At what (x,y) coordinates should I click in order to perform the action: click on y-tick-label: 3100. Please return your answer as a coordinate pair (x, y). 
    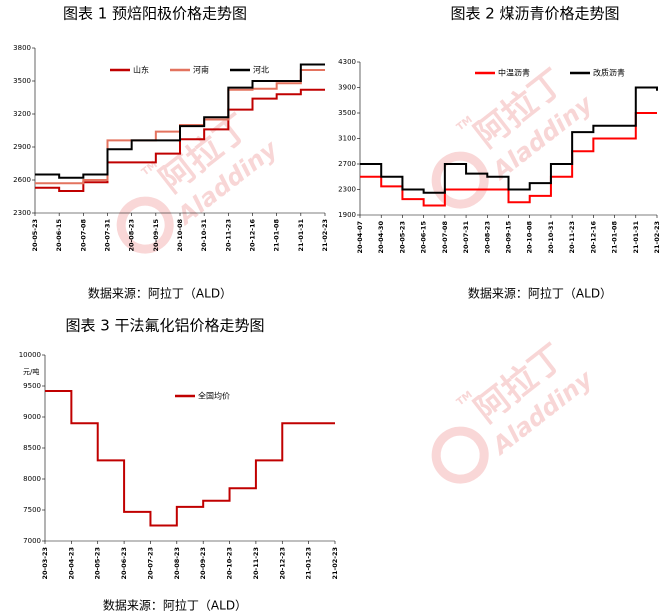
    Looking at the image, I should click on (347, 139).